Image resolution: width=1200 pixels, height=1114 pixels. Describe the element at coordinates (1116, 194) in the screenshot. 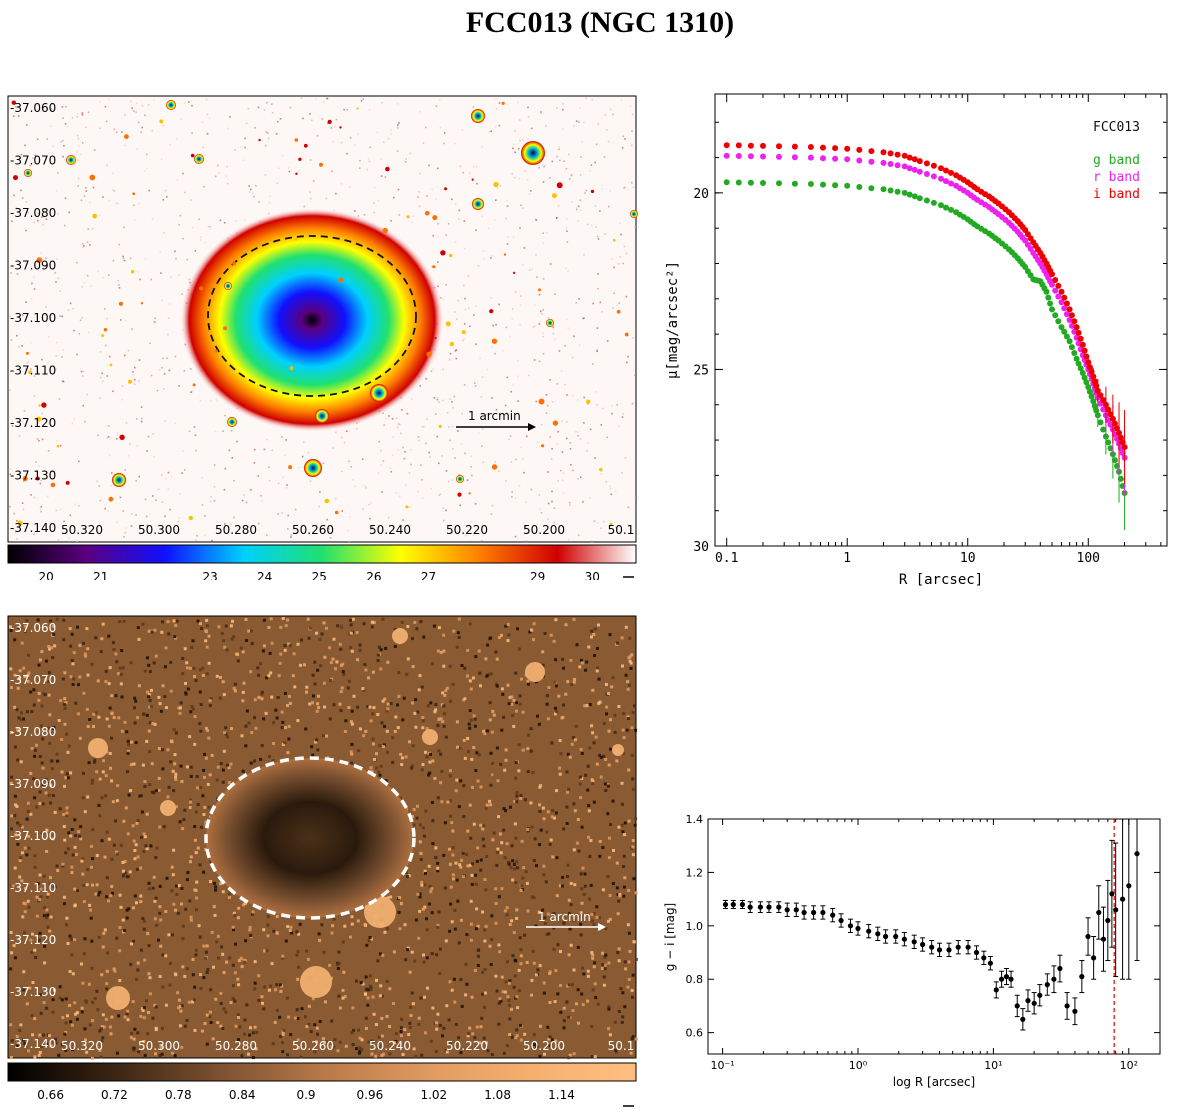

I see `legend-entry: i band` at that location.